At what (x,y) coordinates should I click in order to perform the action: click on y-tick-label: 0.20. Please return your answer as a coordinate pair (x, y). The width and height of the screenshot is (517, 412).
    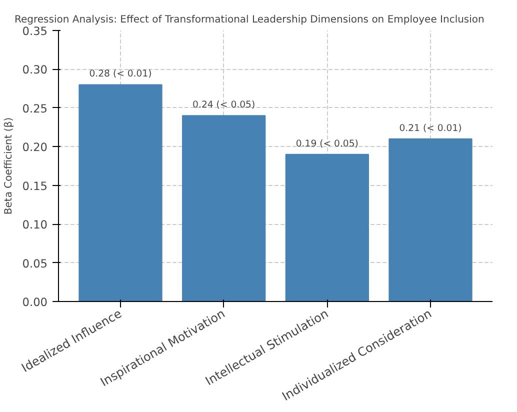
    Looking at the image, I should click on (35, 147).